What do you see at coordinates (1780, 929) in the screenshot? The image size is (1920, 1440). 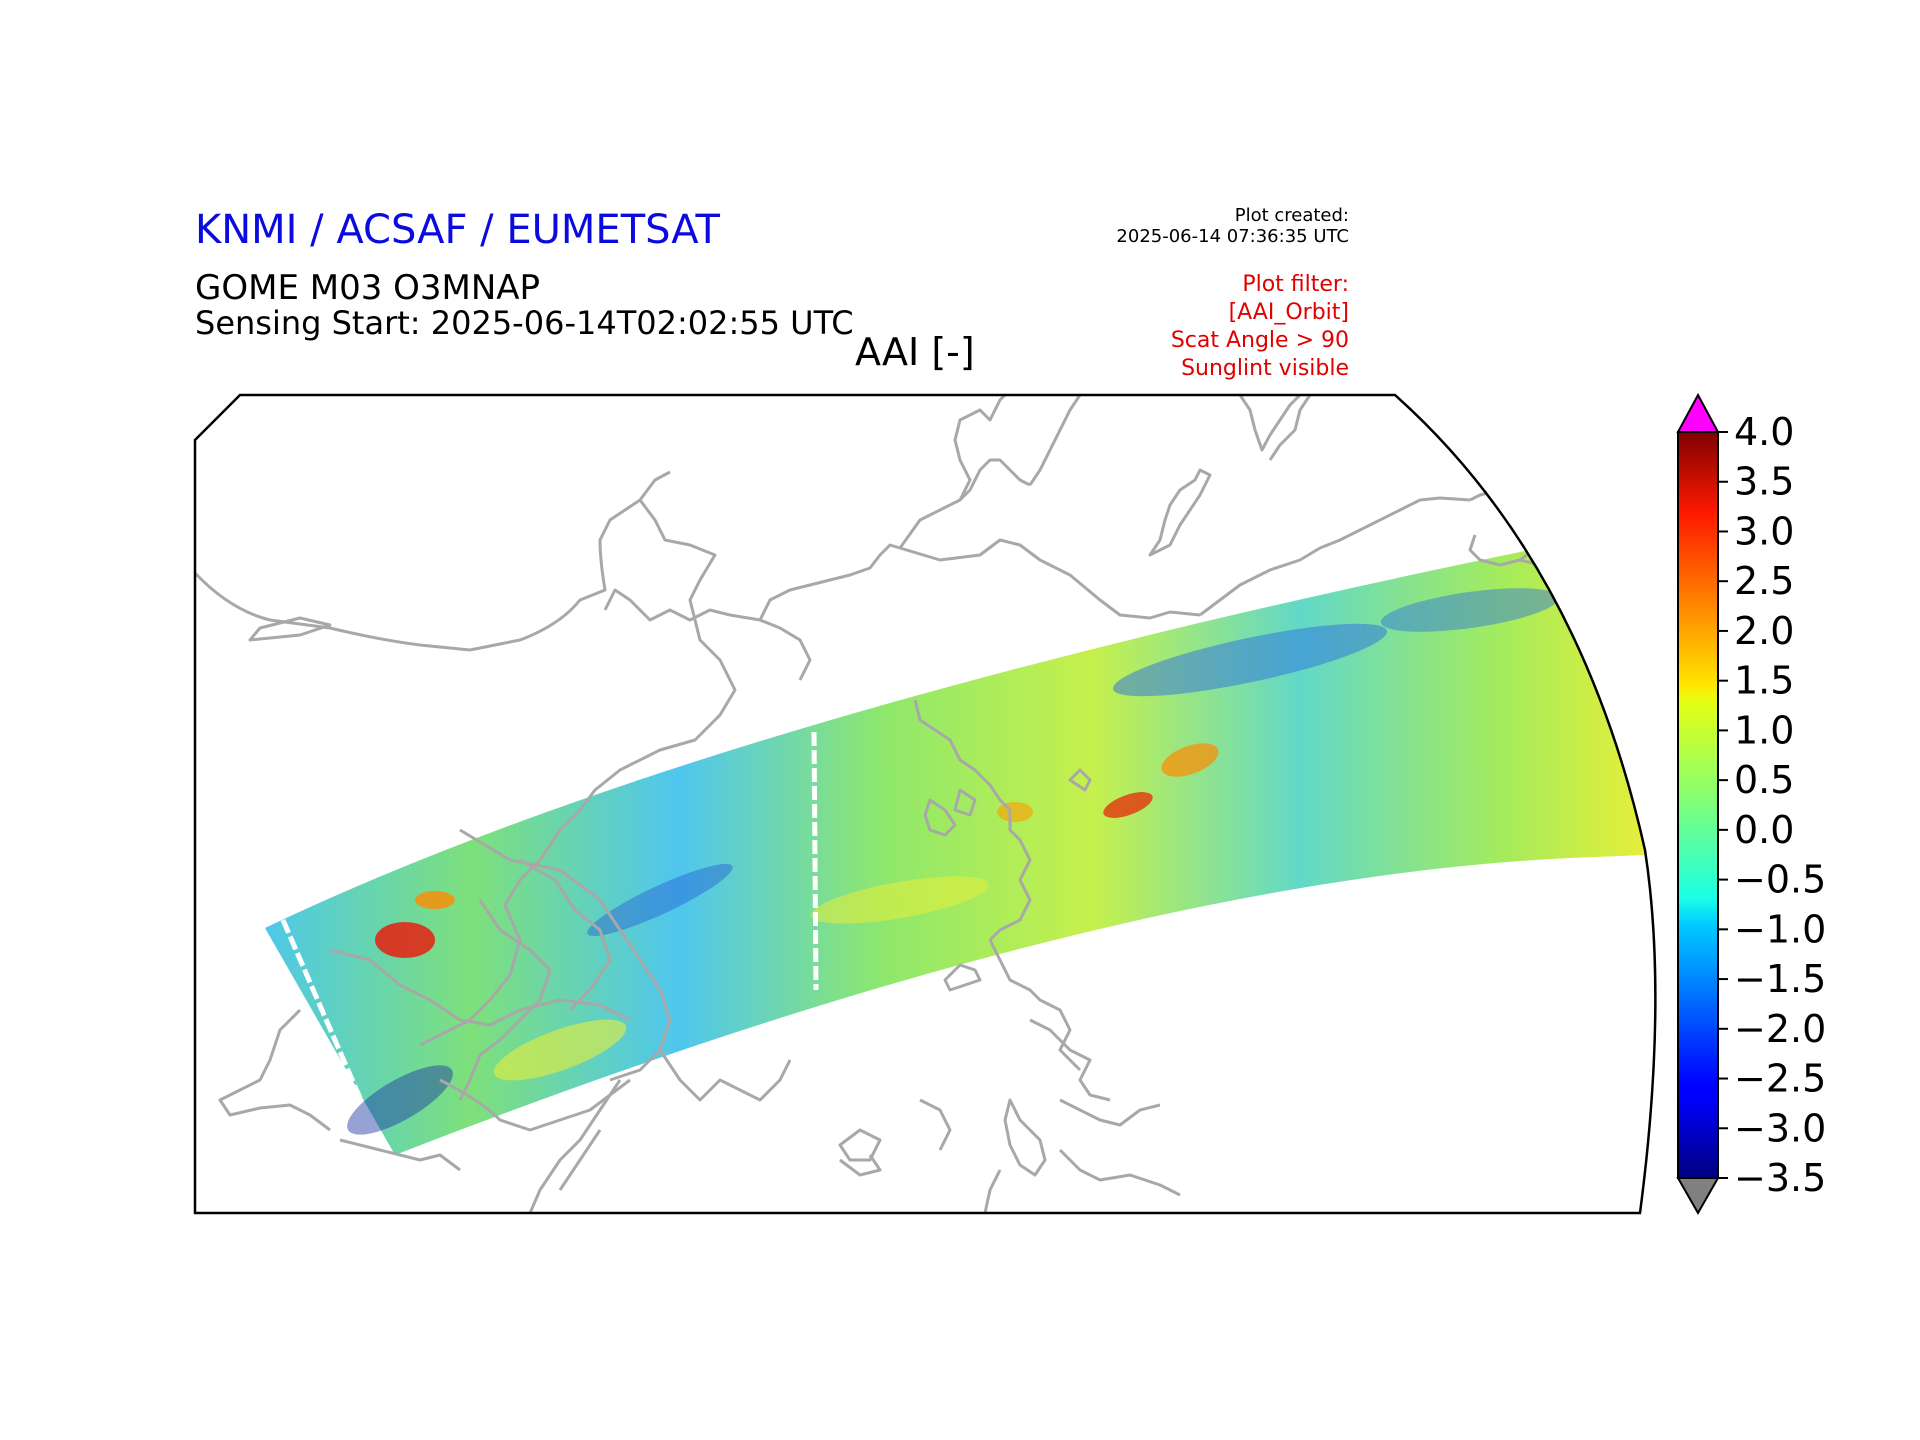 I see `colorbar-tick-label: −1.0` at bounding box center [1780, 929].